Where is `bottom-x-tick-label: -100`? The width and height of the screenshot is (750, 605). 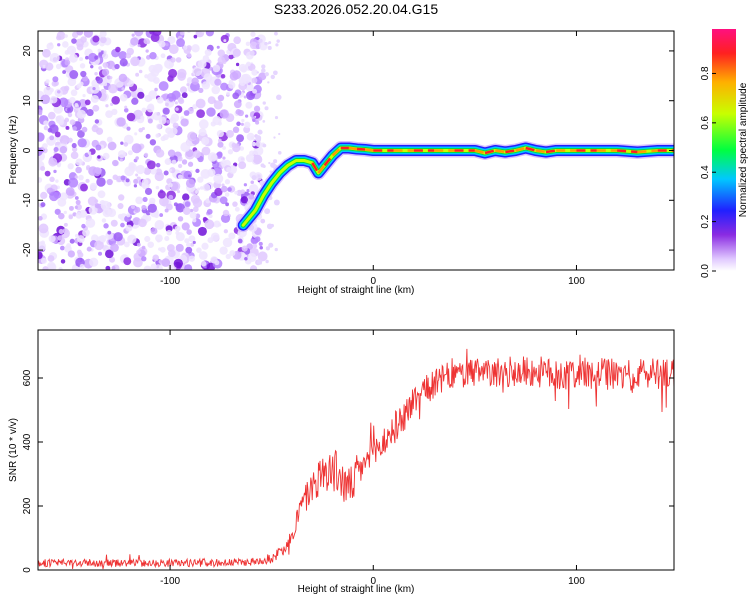
bottom-x-tick-label: -100 is located at coordinates (170, 581).